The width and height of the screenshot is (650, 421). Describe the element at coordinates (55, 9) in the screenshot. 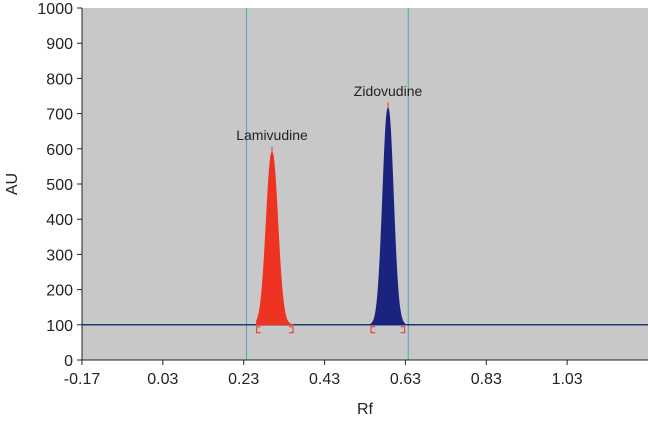

I see `y-tick-label: 1000` at that location.